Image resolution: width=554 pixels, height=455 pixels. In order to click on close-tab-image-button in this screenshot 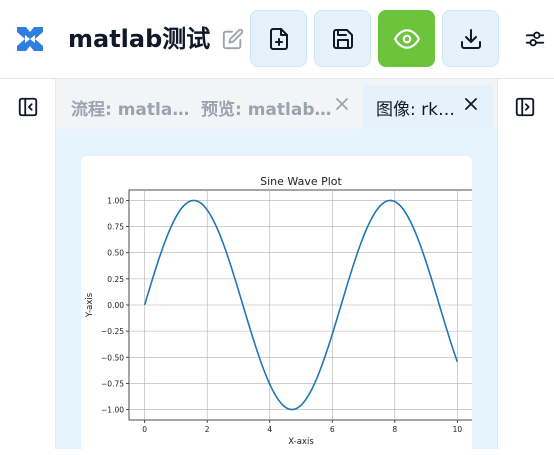, I will do `click(471, 104)`.